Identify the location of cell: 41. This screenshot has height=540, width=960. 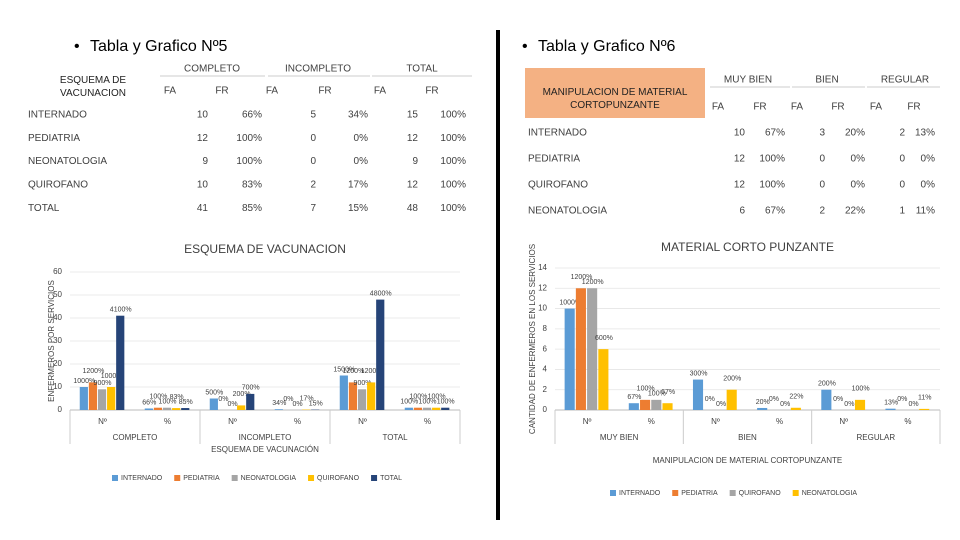
(203, 208).